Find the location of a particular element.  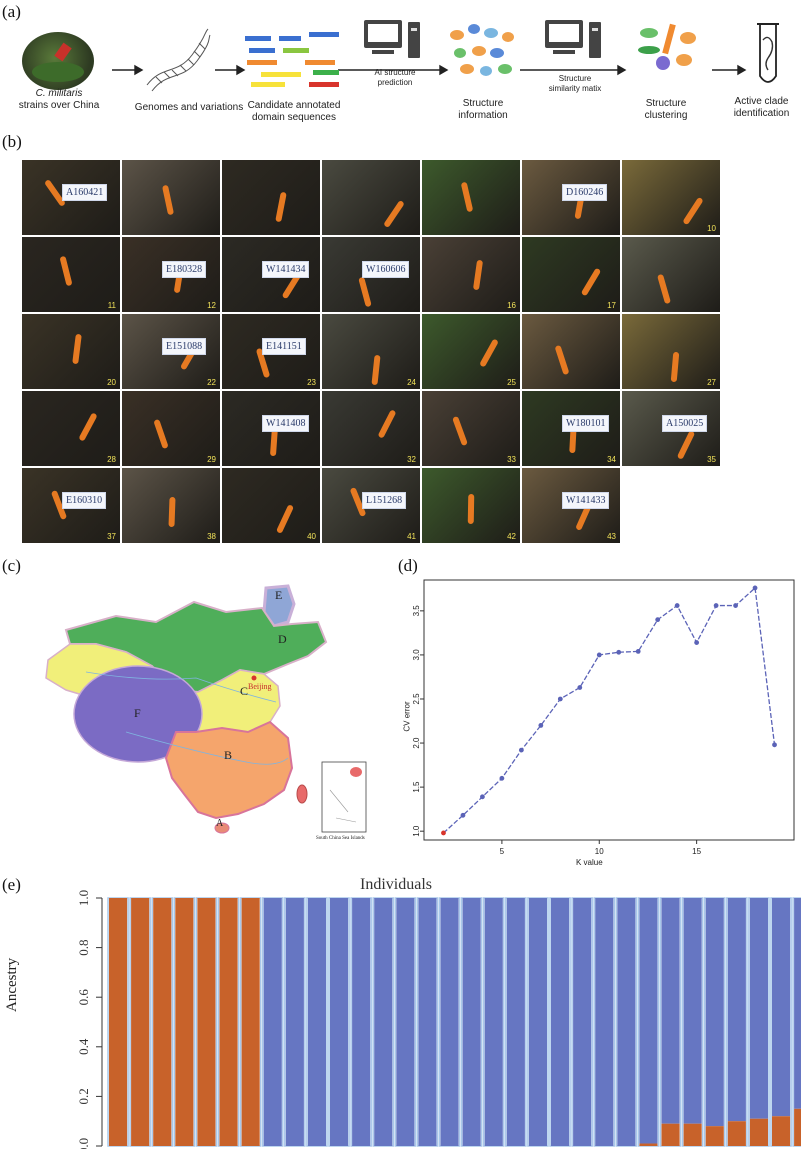

specimen-tag: E180328 is located at coordinates (184, 269).